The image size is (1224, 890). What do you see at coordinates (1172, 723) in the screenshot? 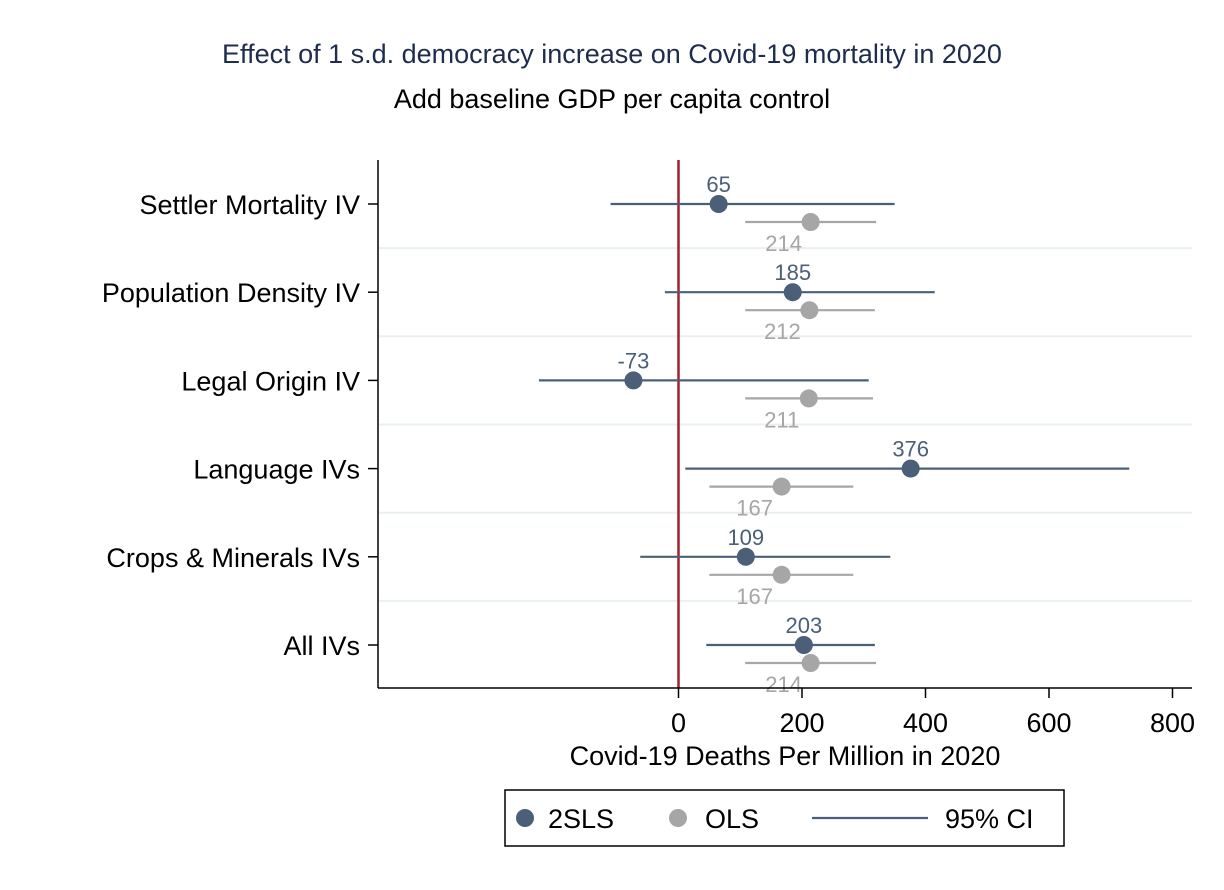
I see `x-tick-label: 800` at bounding box center [1172, 723].